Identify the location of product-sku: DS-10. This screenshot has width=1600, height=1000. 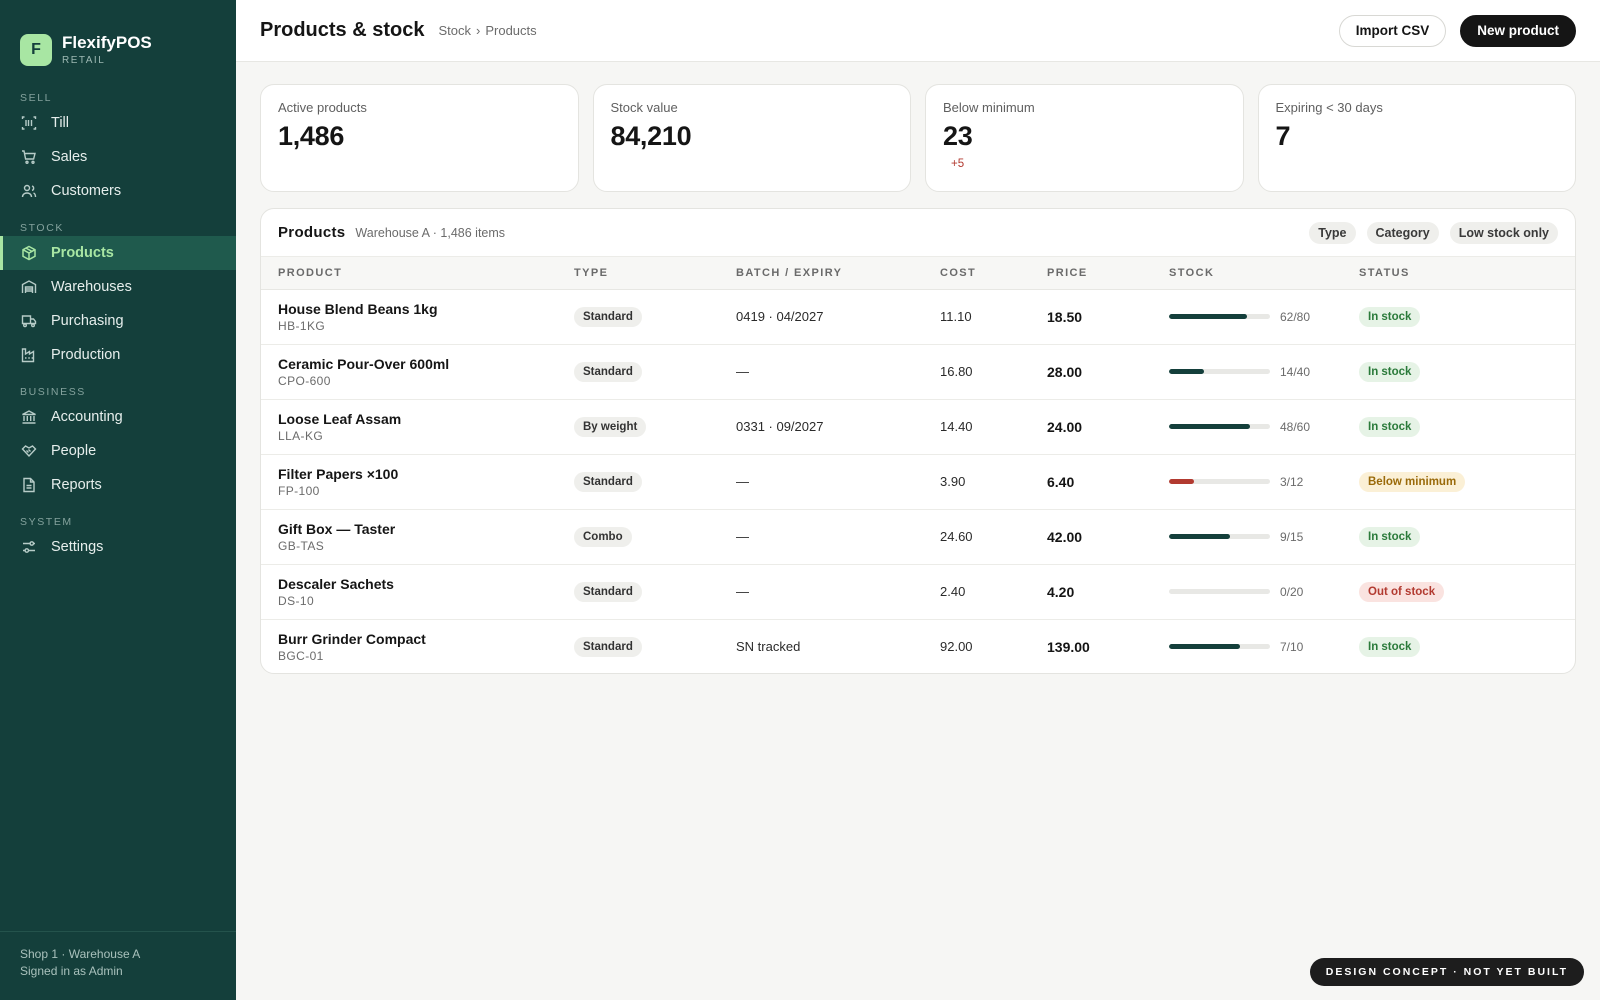
(296, 600).